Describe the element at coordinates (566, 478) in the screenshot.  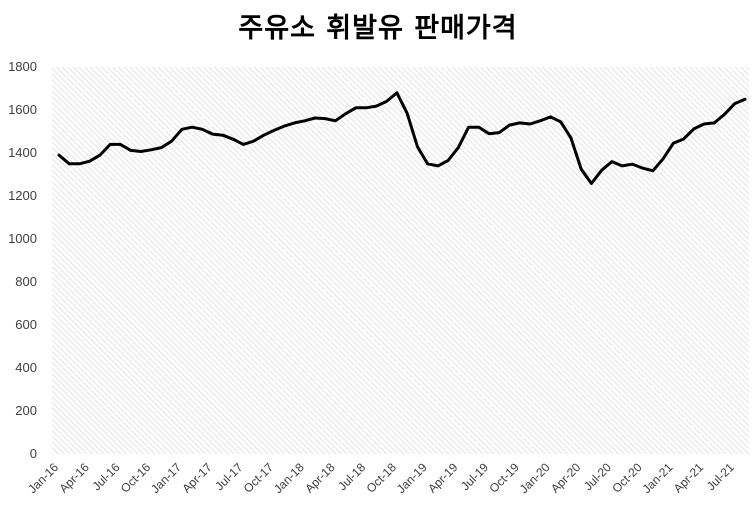
I see `x-tick-label: Apr-20` at that location.